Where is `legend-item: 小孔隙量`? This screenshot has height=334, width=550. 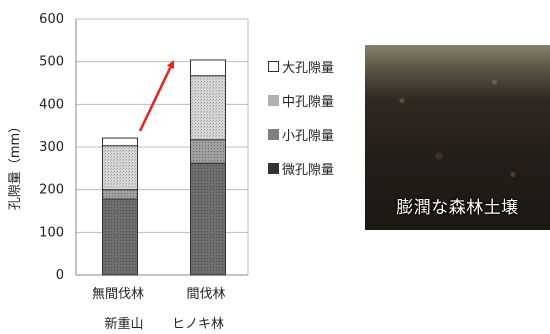
legend-item: 小孔隙量 is located at coordinates (315, 134).